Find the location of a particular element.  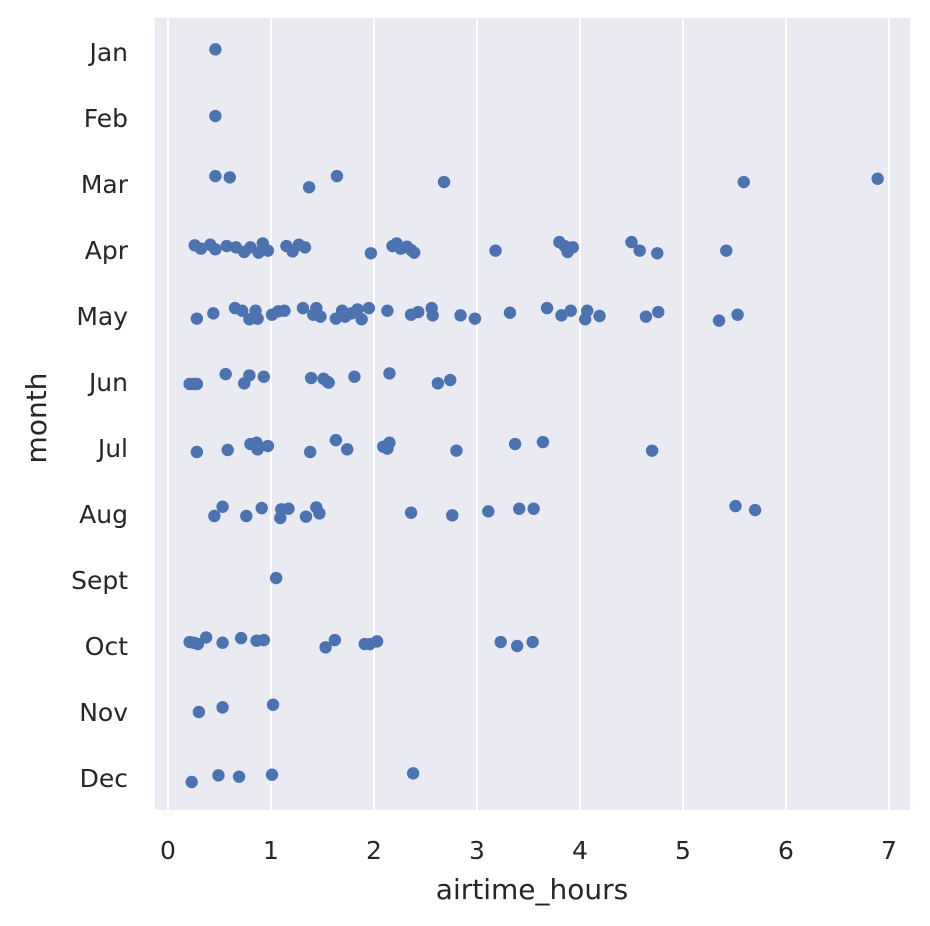

y-tick-label: Feb is located at coordinates (106, 118).